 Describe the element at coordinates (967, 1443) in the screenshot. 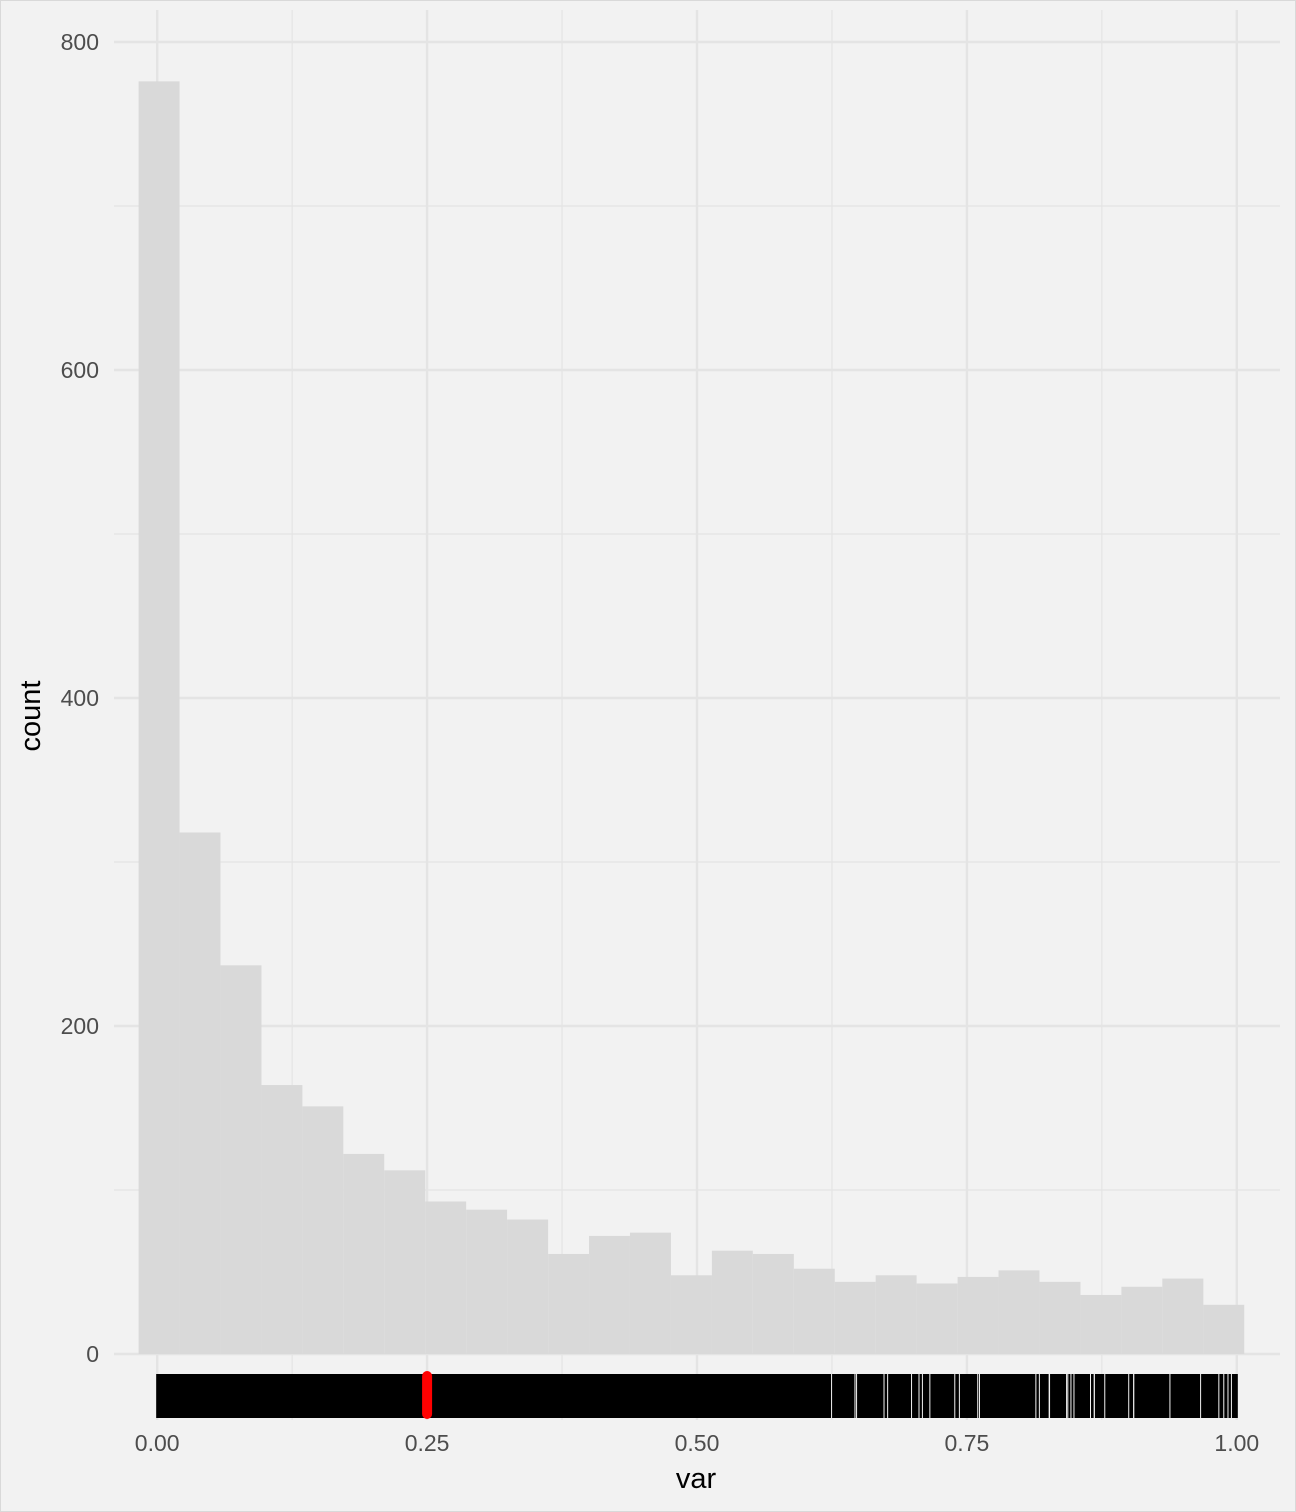

I see `x-tick-label: 0.75` at that location.